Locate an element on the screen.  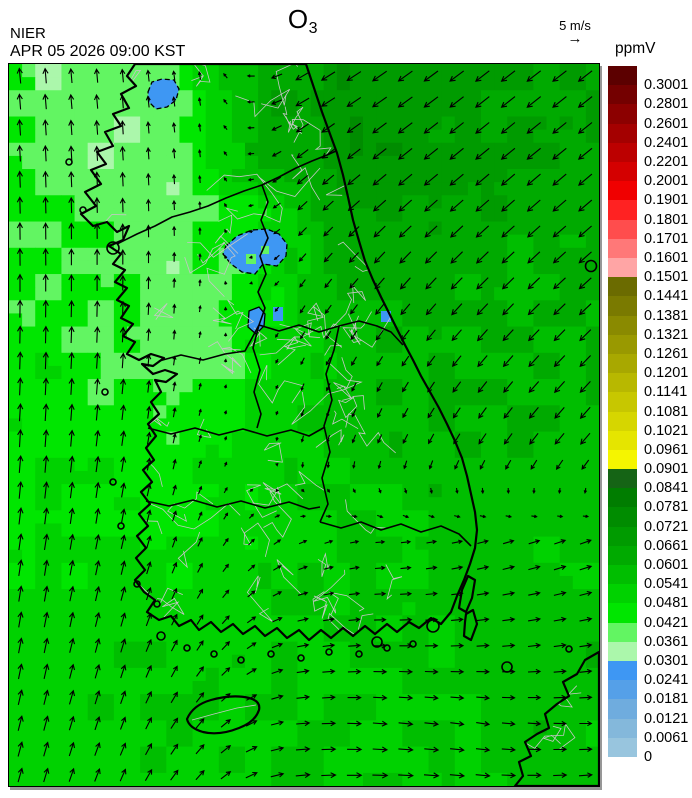
colorbar-tick-label: 0.0601 is located at coordinates (666, 565).